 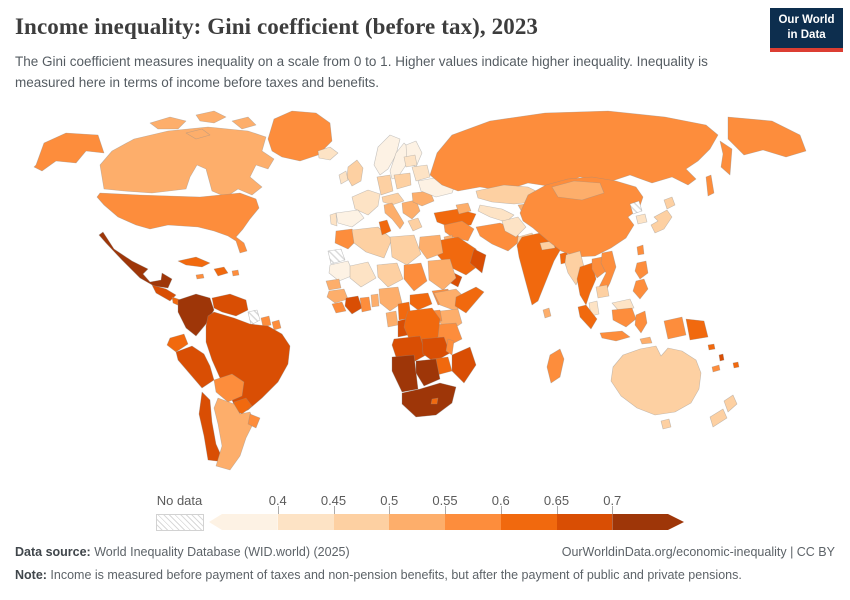 I want to click on region-lesotho, so click(x=434, y=401).